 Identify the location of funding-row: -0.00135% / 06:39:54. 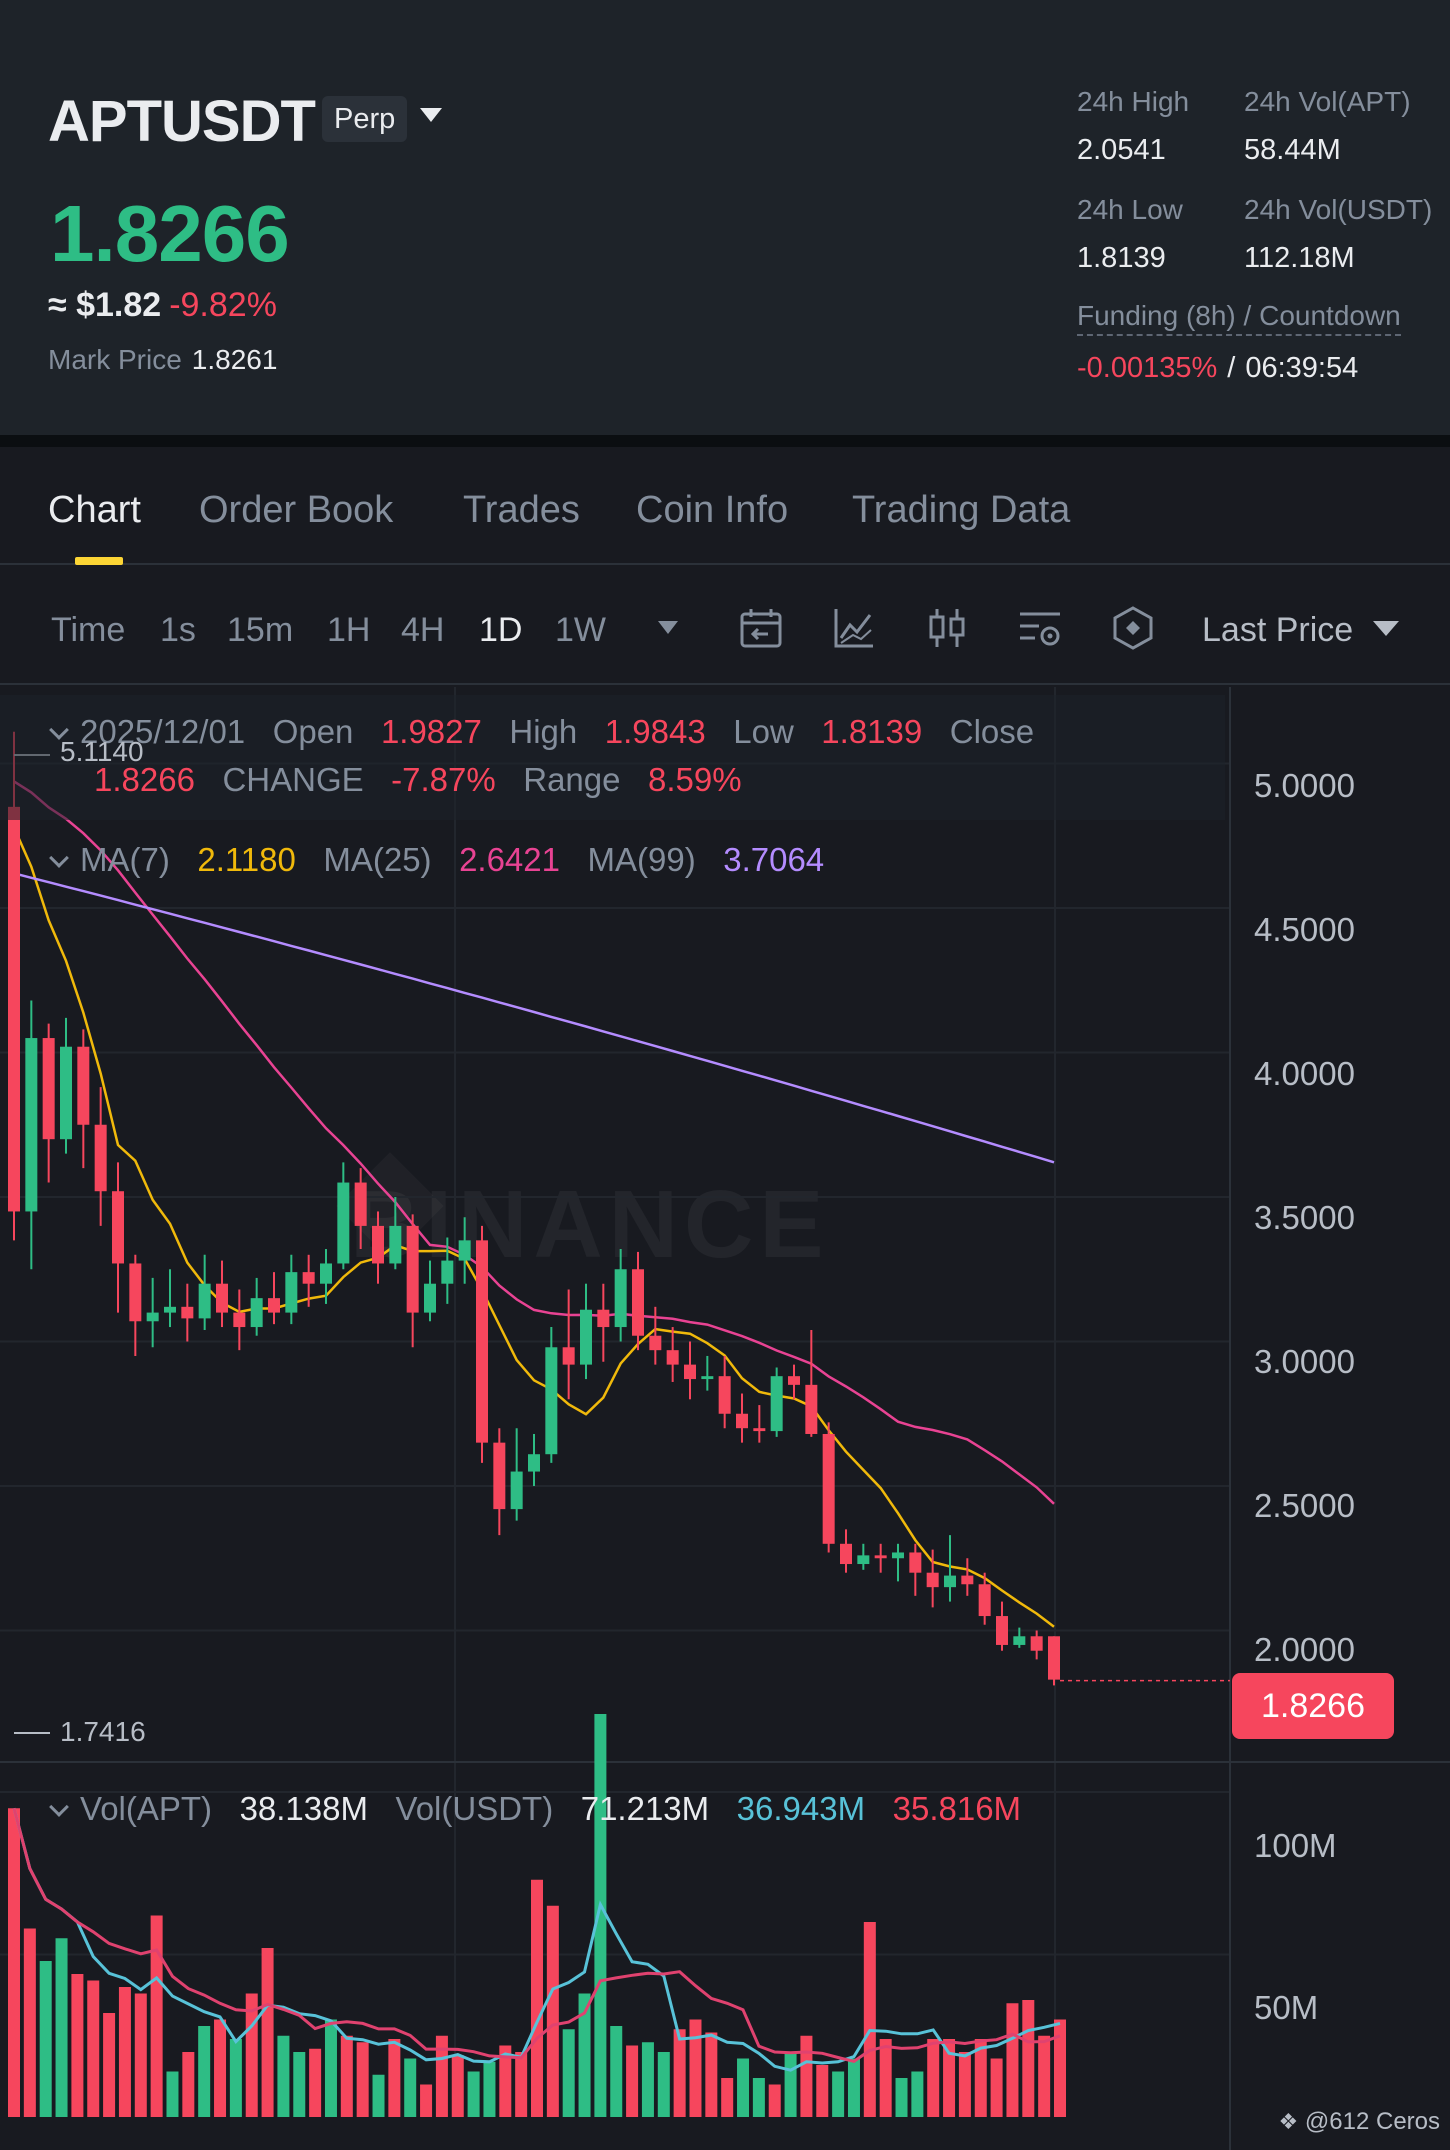
(1217, 368).